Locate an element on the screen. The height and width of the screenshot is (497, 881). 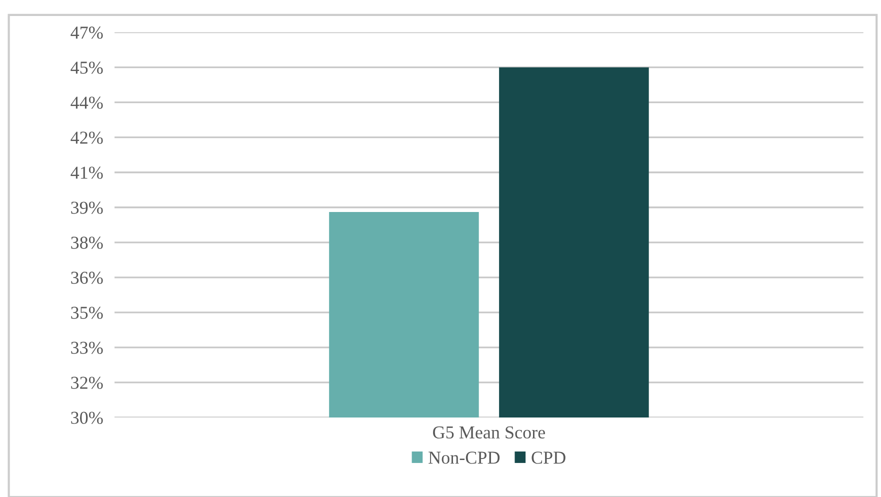
y-tick-label: 47% is located at coordinates (86, 32).